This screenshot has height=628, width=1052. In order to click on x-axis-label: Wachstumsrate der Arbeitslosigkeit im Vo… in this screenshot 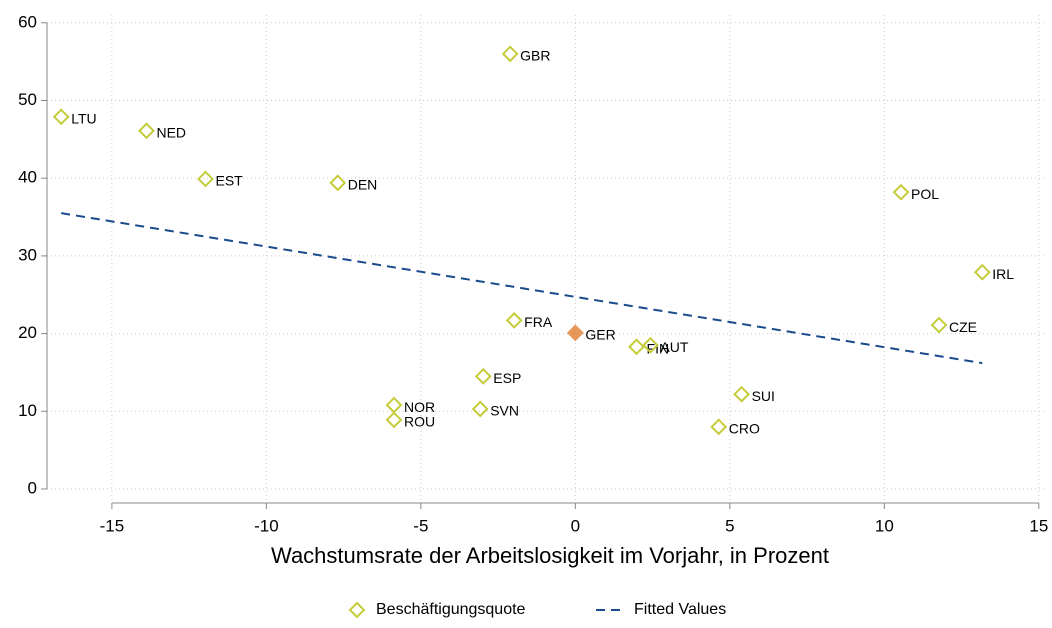, I will do `click(550, 555)`.